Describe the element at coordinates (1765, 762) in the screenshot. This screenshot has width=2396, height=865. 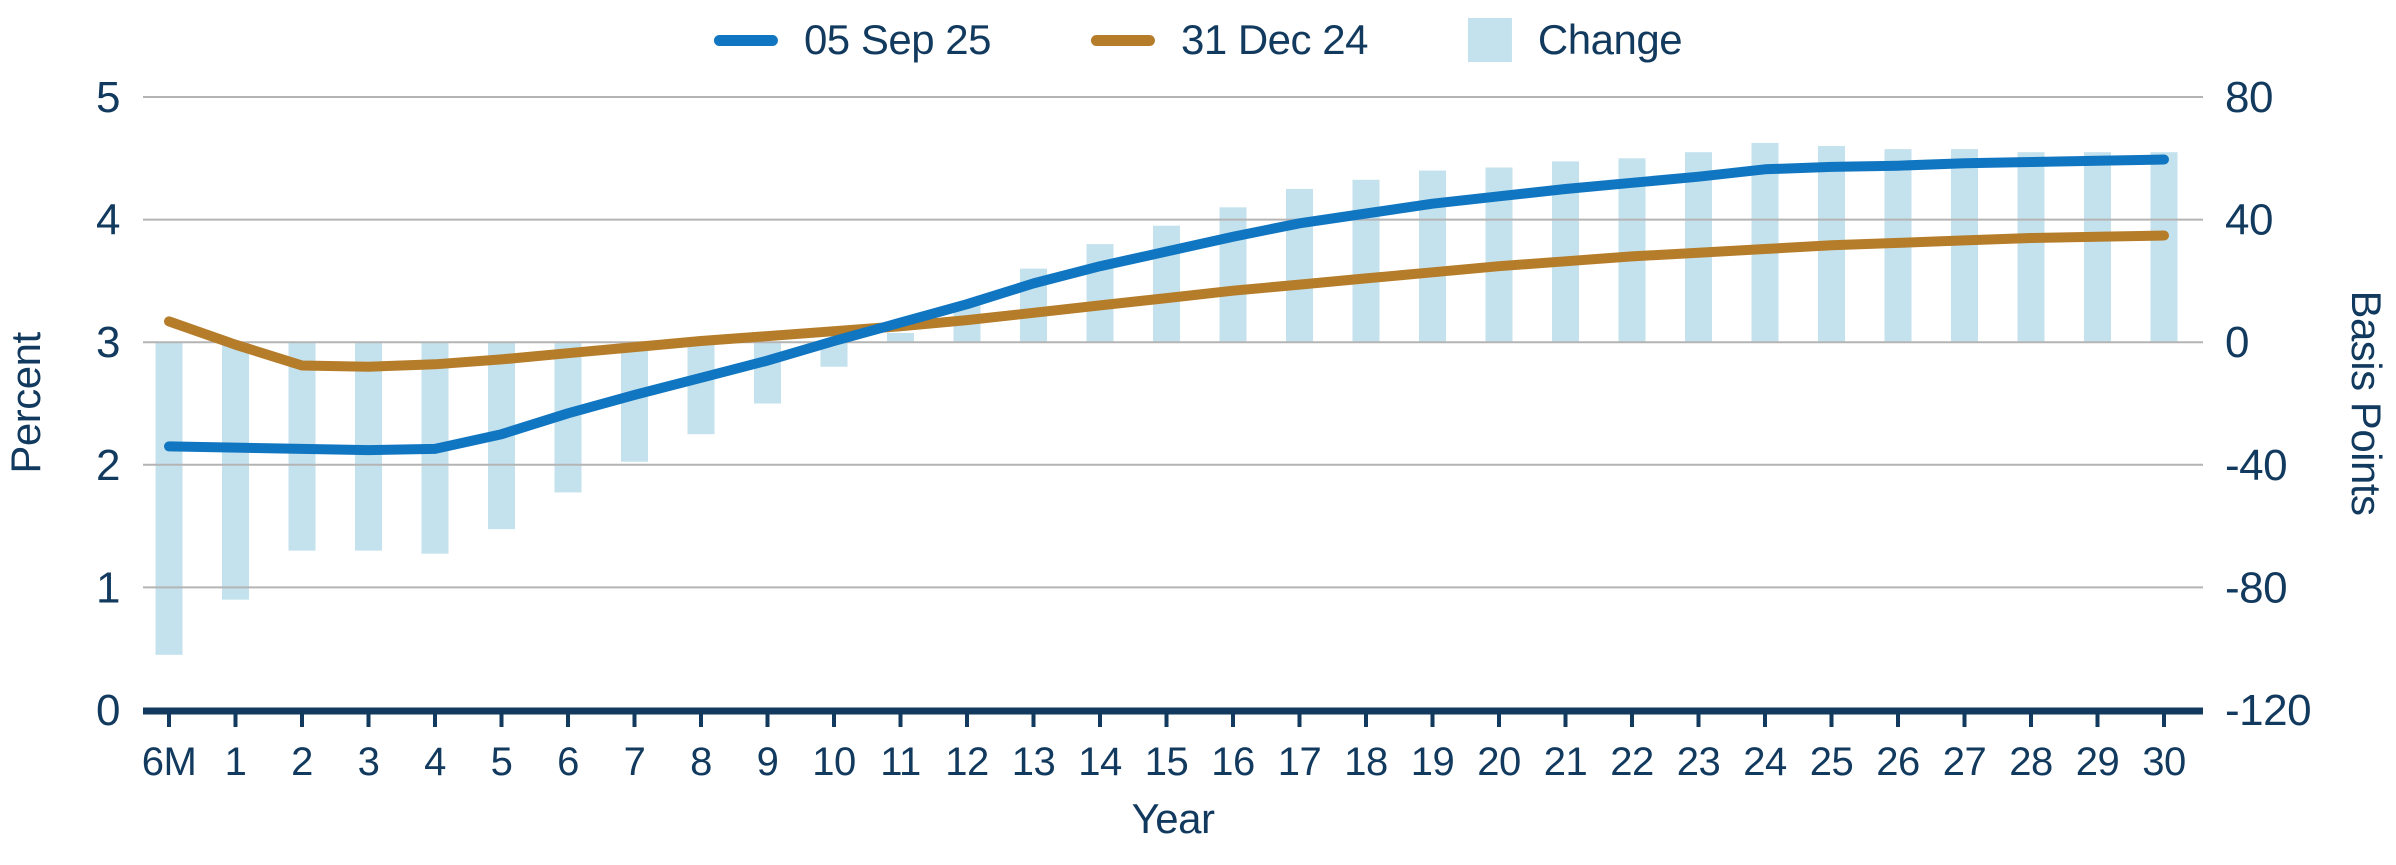
I see `x-axis-tick-label: 24` at that location.